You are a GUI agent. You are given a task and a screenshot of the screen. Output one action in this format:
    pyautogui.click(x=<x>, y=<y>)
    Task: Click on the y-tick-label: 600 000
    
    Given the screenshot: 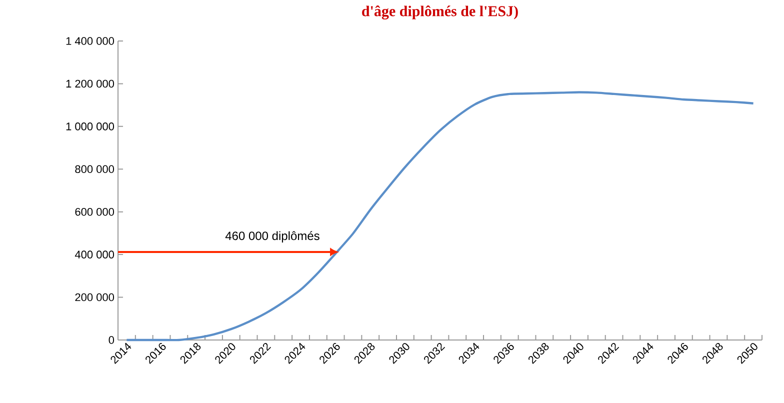 What is the action you would take?
    pyautogui.click(x=94, y=212)
    